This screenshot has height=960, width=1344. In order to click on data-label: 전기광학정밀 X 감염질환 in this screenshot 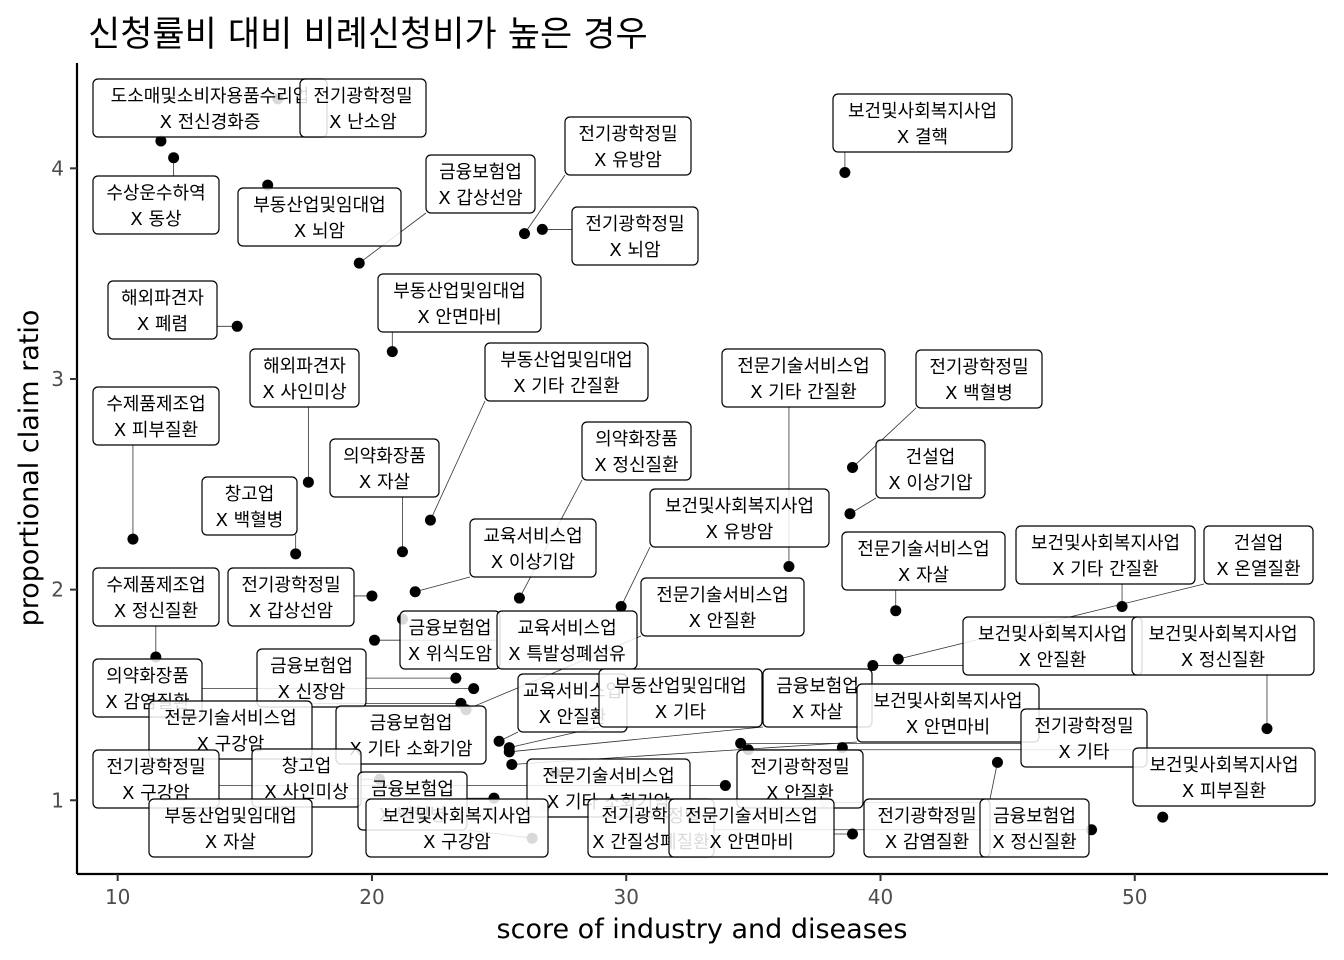, I will do `click(927, 828)`.